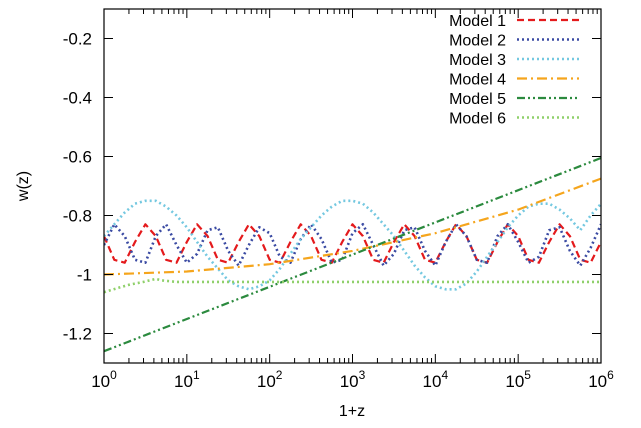  Describe the element at coordinates (477, 41) in the screenshot. I see `legend-label-2: Model 2` at that location.